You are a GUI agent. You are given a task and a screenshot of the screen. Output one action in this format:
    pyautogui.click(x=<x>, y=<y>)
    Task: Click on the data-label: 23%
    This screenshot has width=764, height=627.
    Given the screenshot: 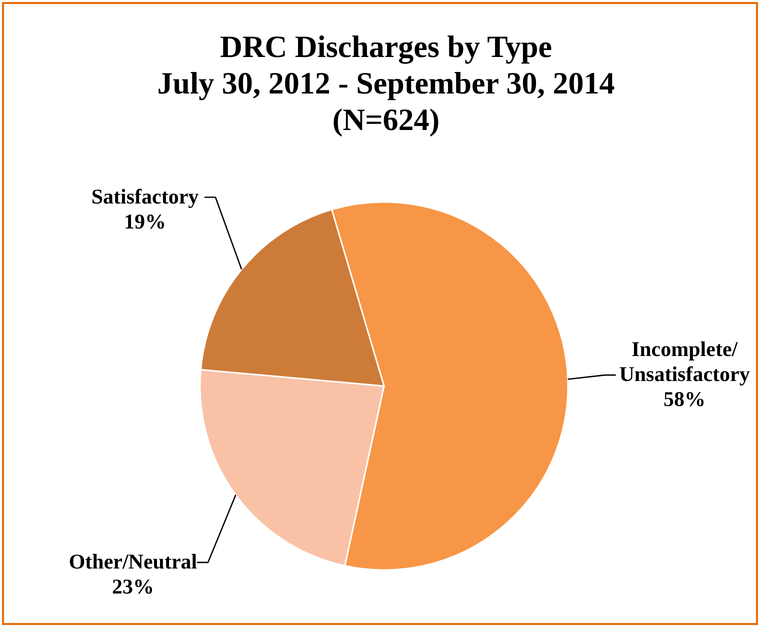 What is the action you would take?
    pyautogui.click(x=133, y=586)
    